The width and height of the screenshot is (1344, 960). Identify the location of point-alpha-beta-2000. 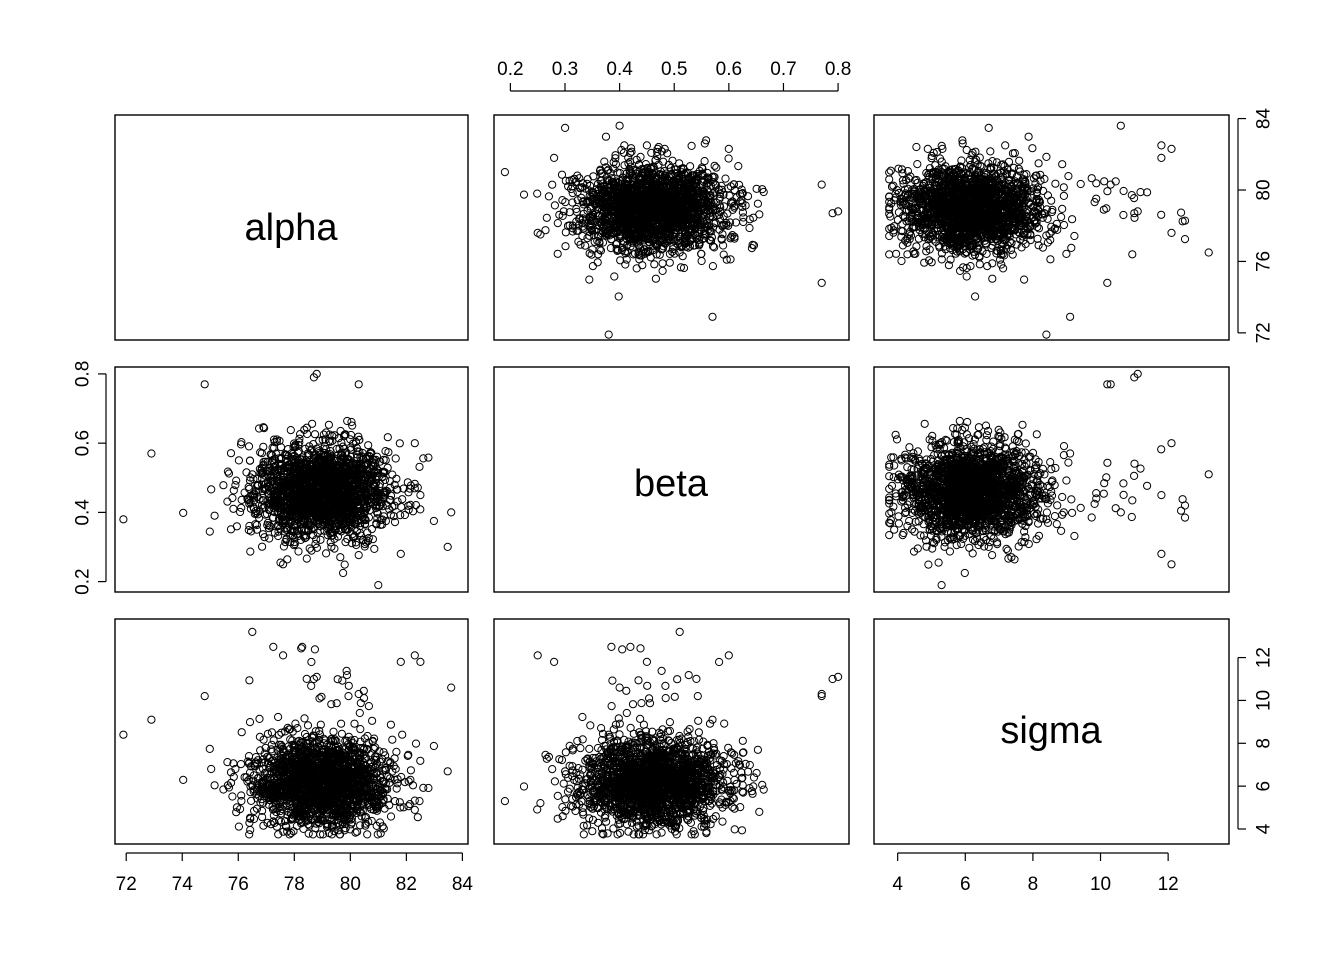
(608, 334).